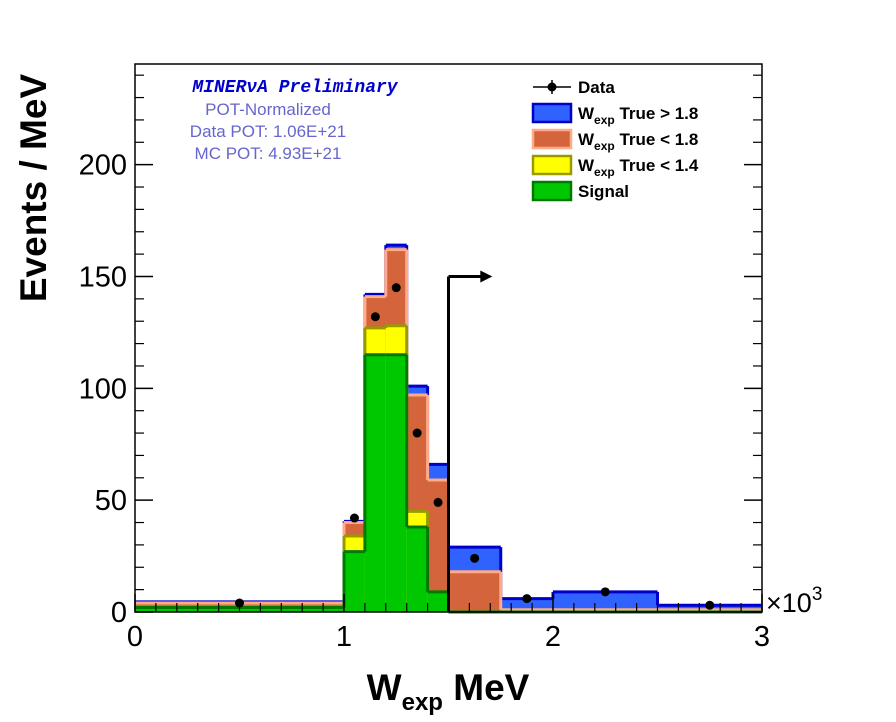 This screenshot has width=896, height=722. What do you see at coordinates (119, 613) in the screenshot?
I see `y-tick-label-0: 0` at bounding box center [119, 613].